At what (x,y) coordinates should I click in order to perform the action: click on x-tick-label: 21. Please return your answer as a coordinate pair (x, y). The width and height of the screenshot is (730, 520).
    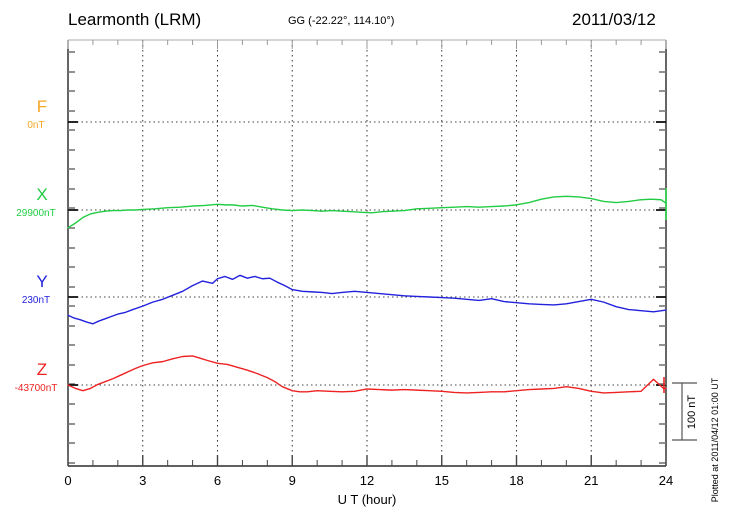
    Looking at the image, I should click on (591, 480).